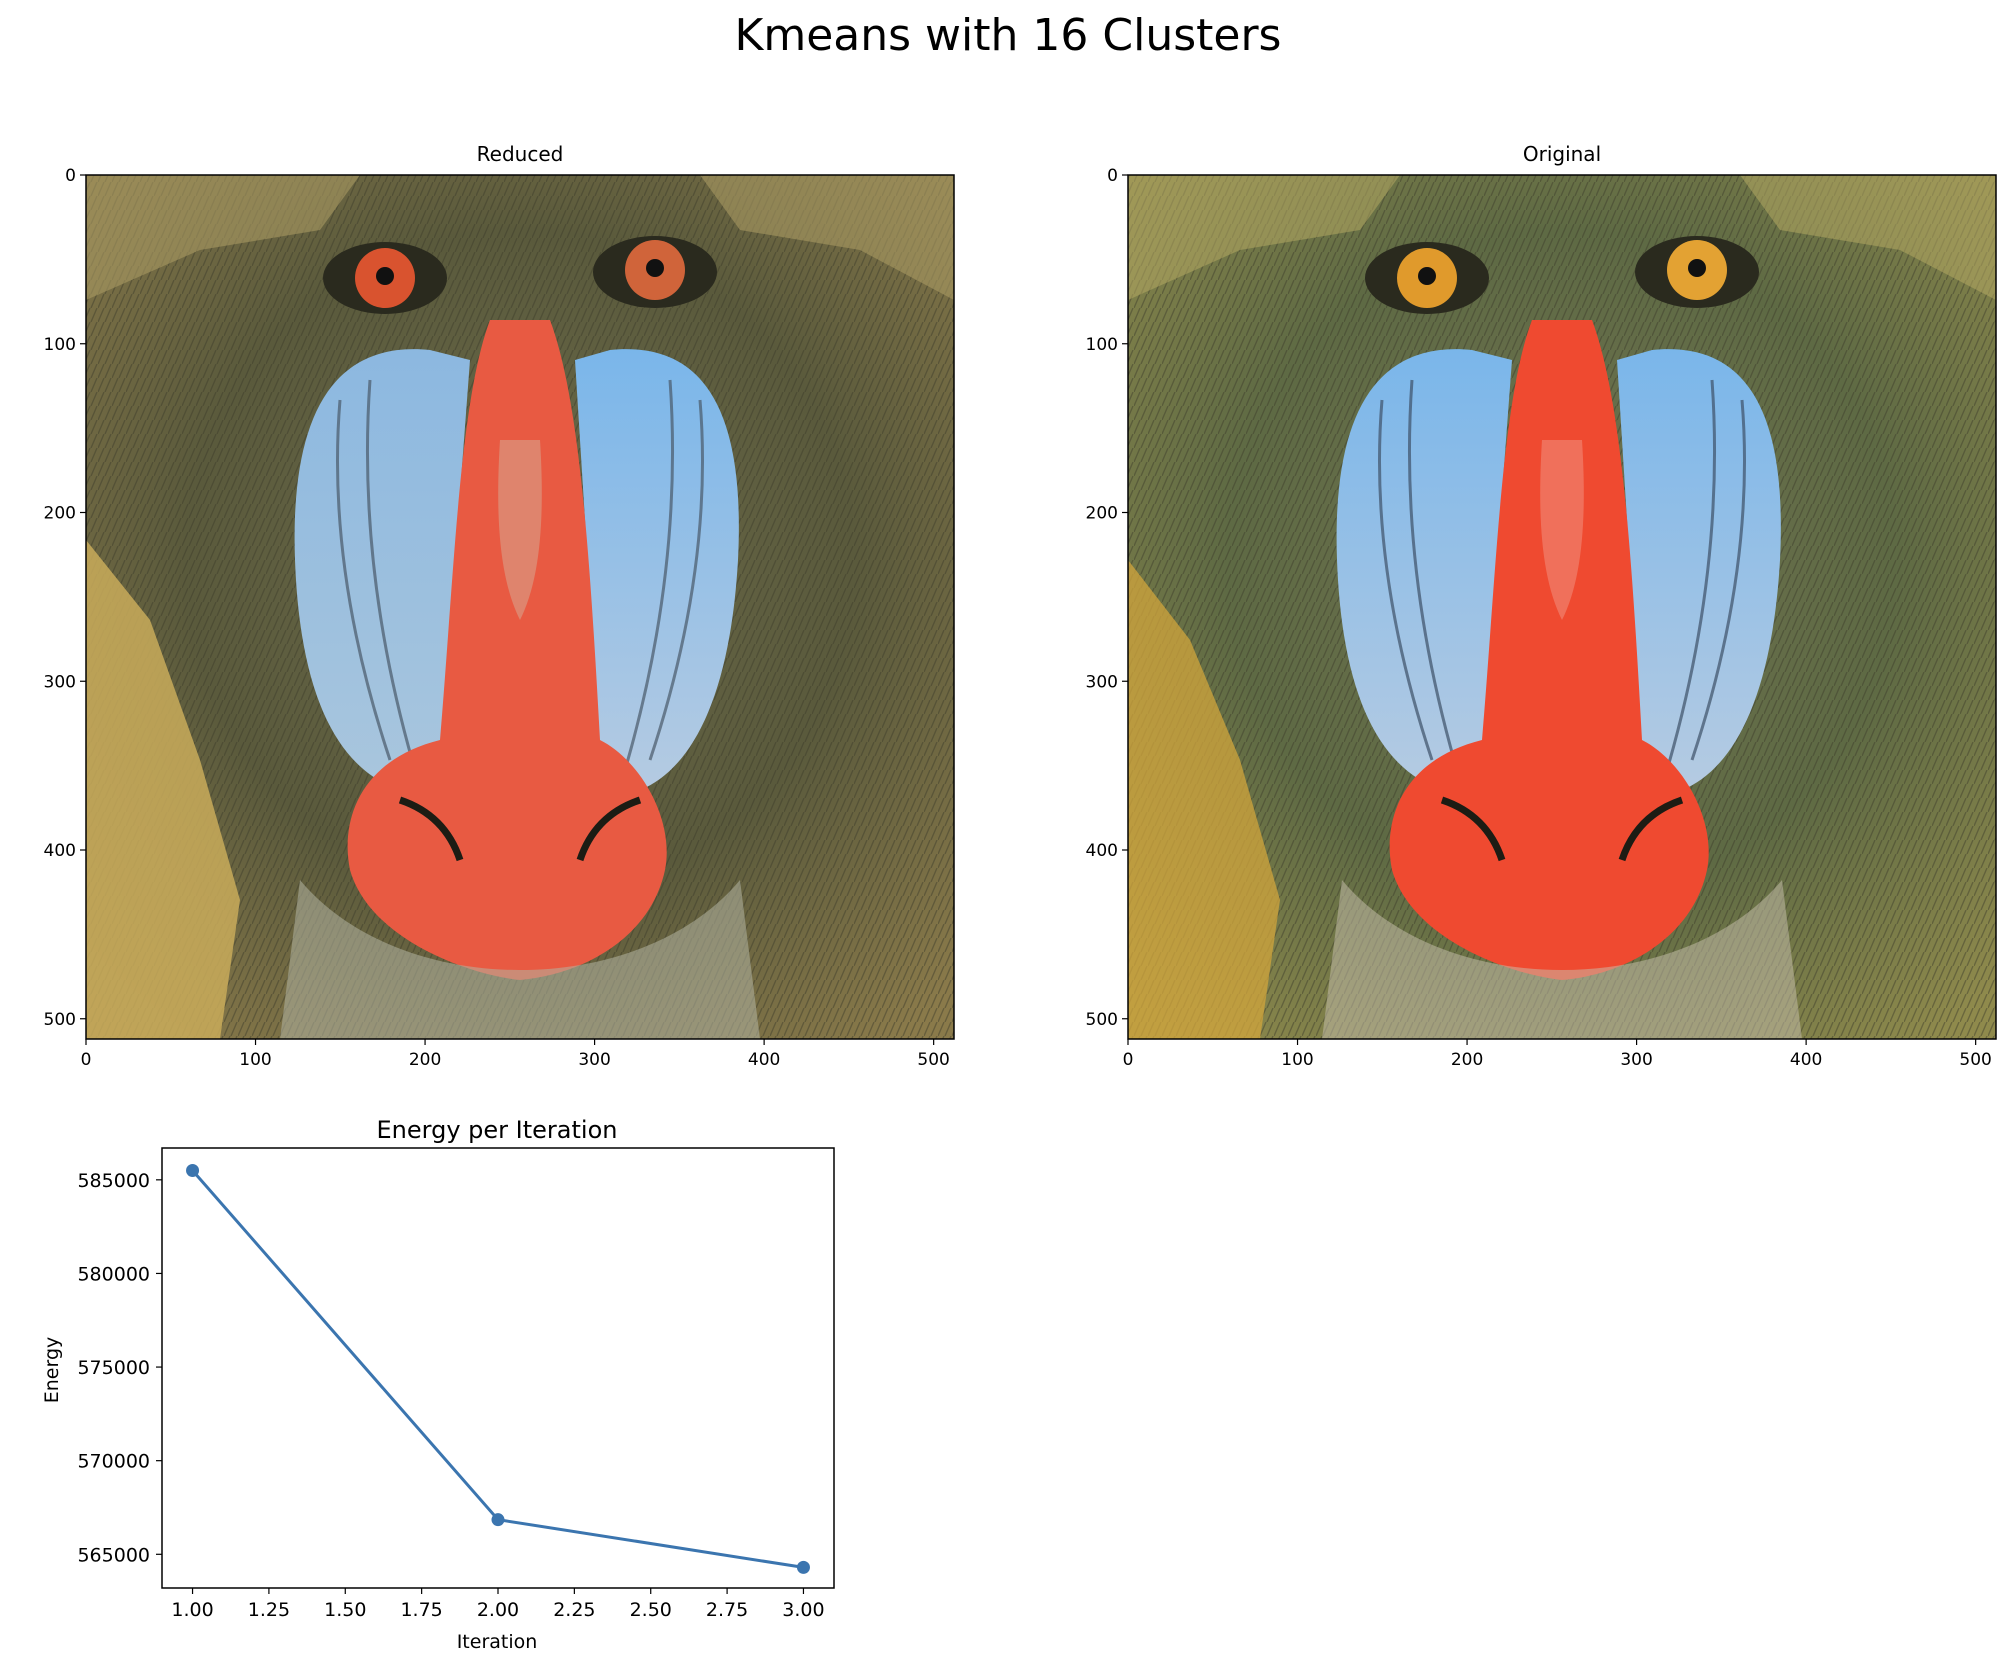 This screenshot has height=1670, width=2016. Describe the element at coordinates (1107, 598) in the screenshot. I see `original-y-axis: 0 100 200 300 400 500` at that location.